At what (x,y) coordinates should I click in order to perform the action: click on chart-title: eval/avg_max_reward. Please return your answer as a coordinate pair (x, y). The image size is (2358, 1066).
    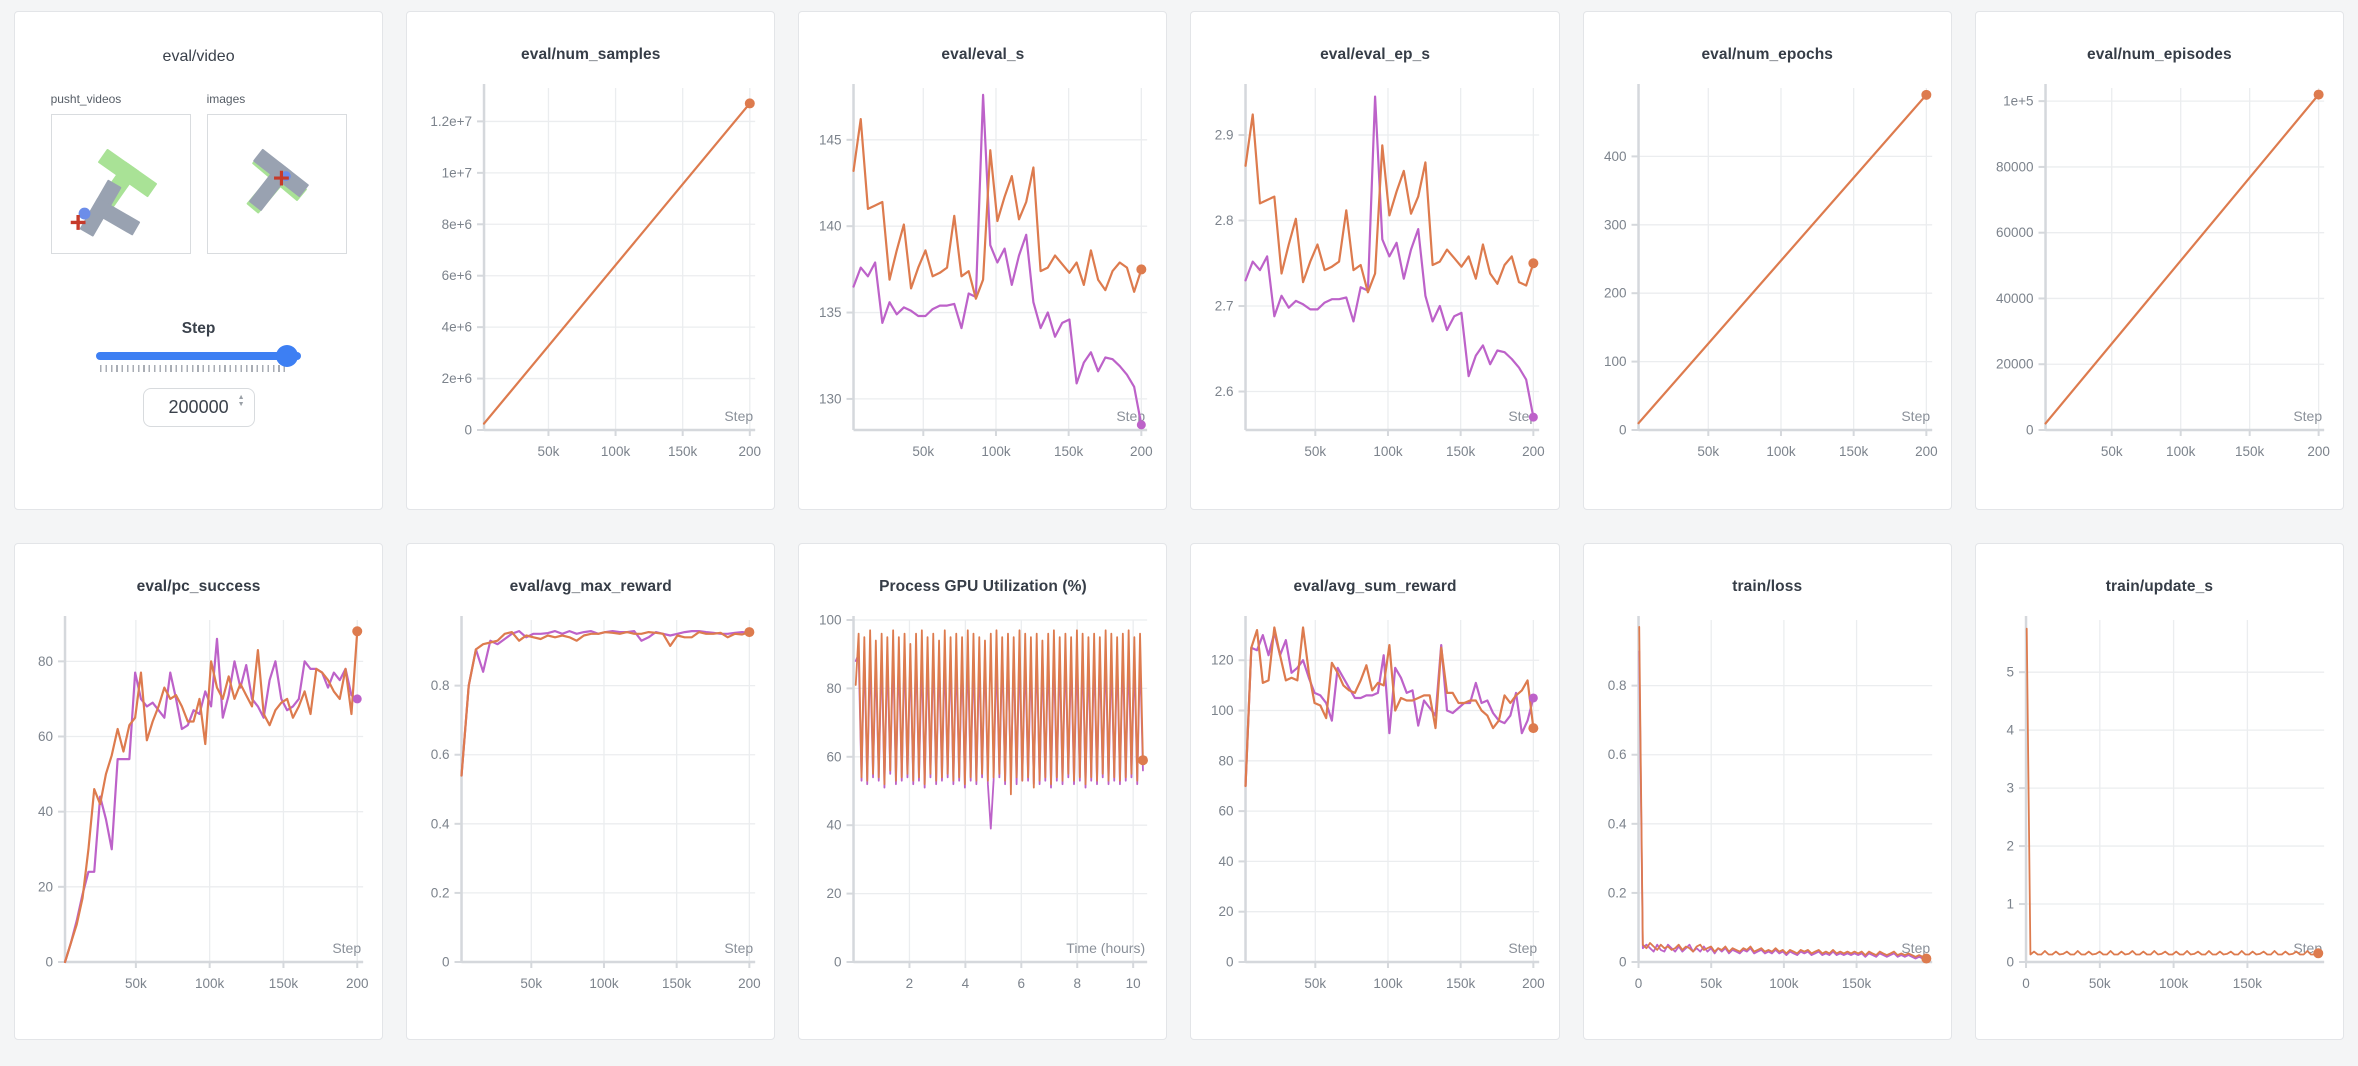
    Looking at the image, I should click on (590, 586).